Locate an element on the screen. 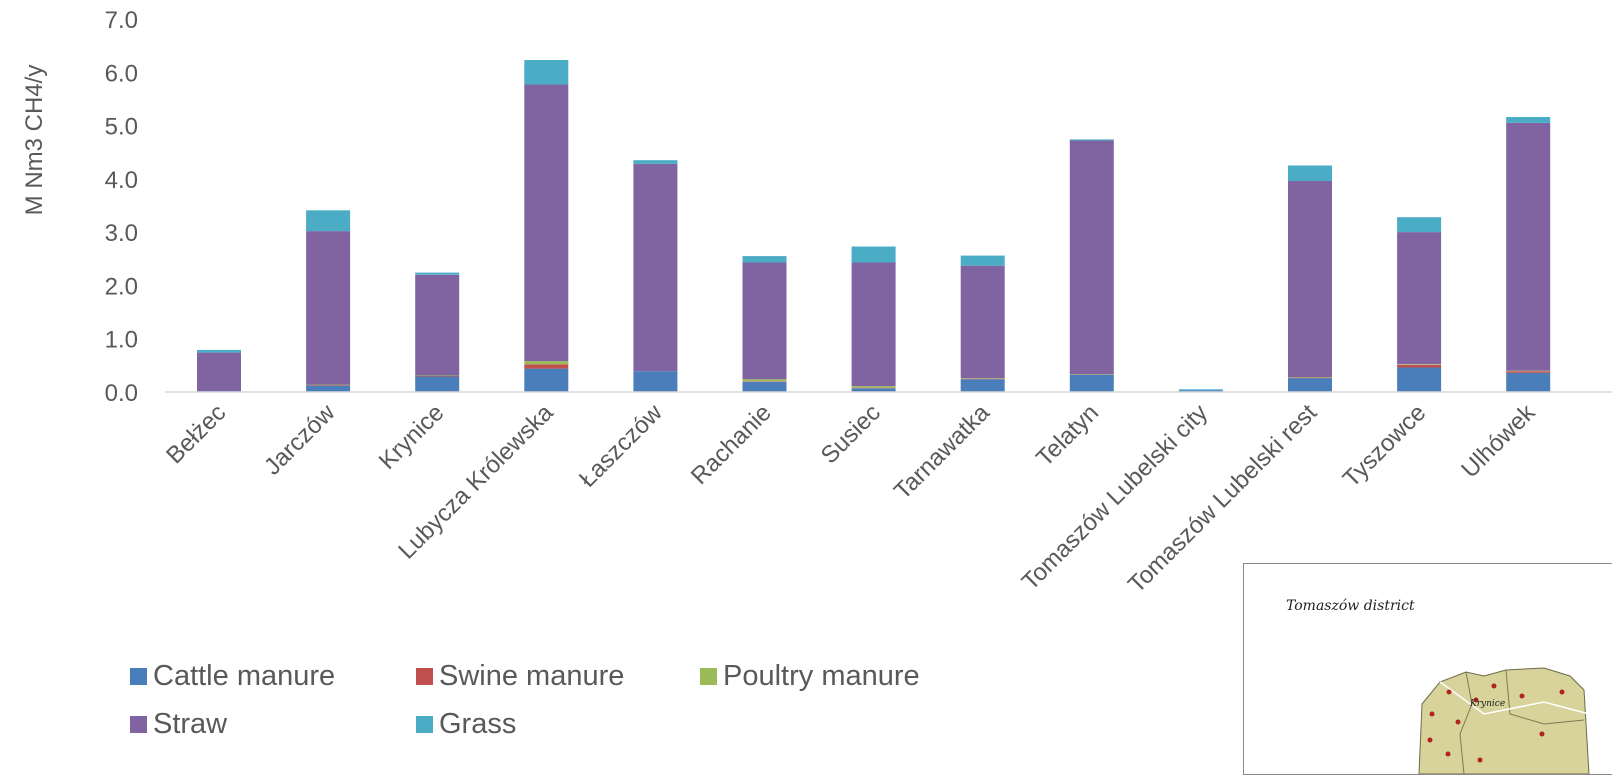 This screenshot has width=1612, height=775. legend-item-swine-manure: Swine manure is located at coordinates (520, 676).